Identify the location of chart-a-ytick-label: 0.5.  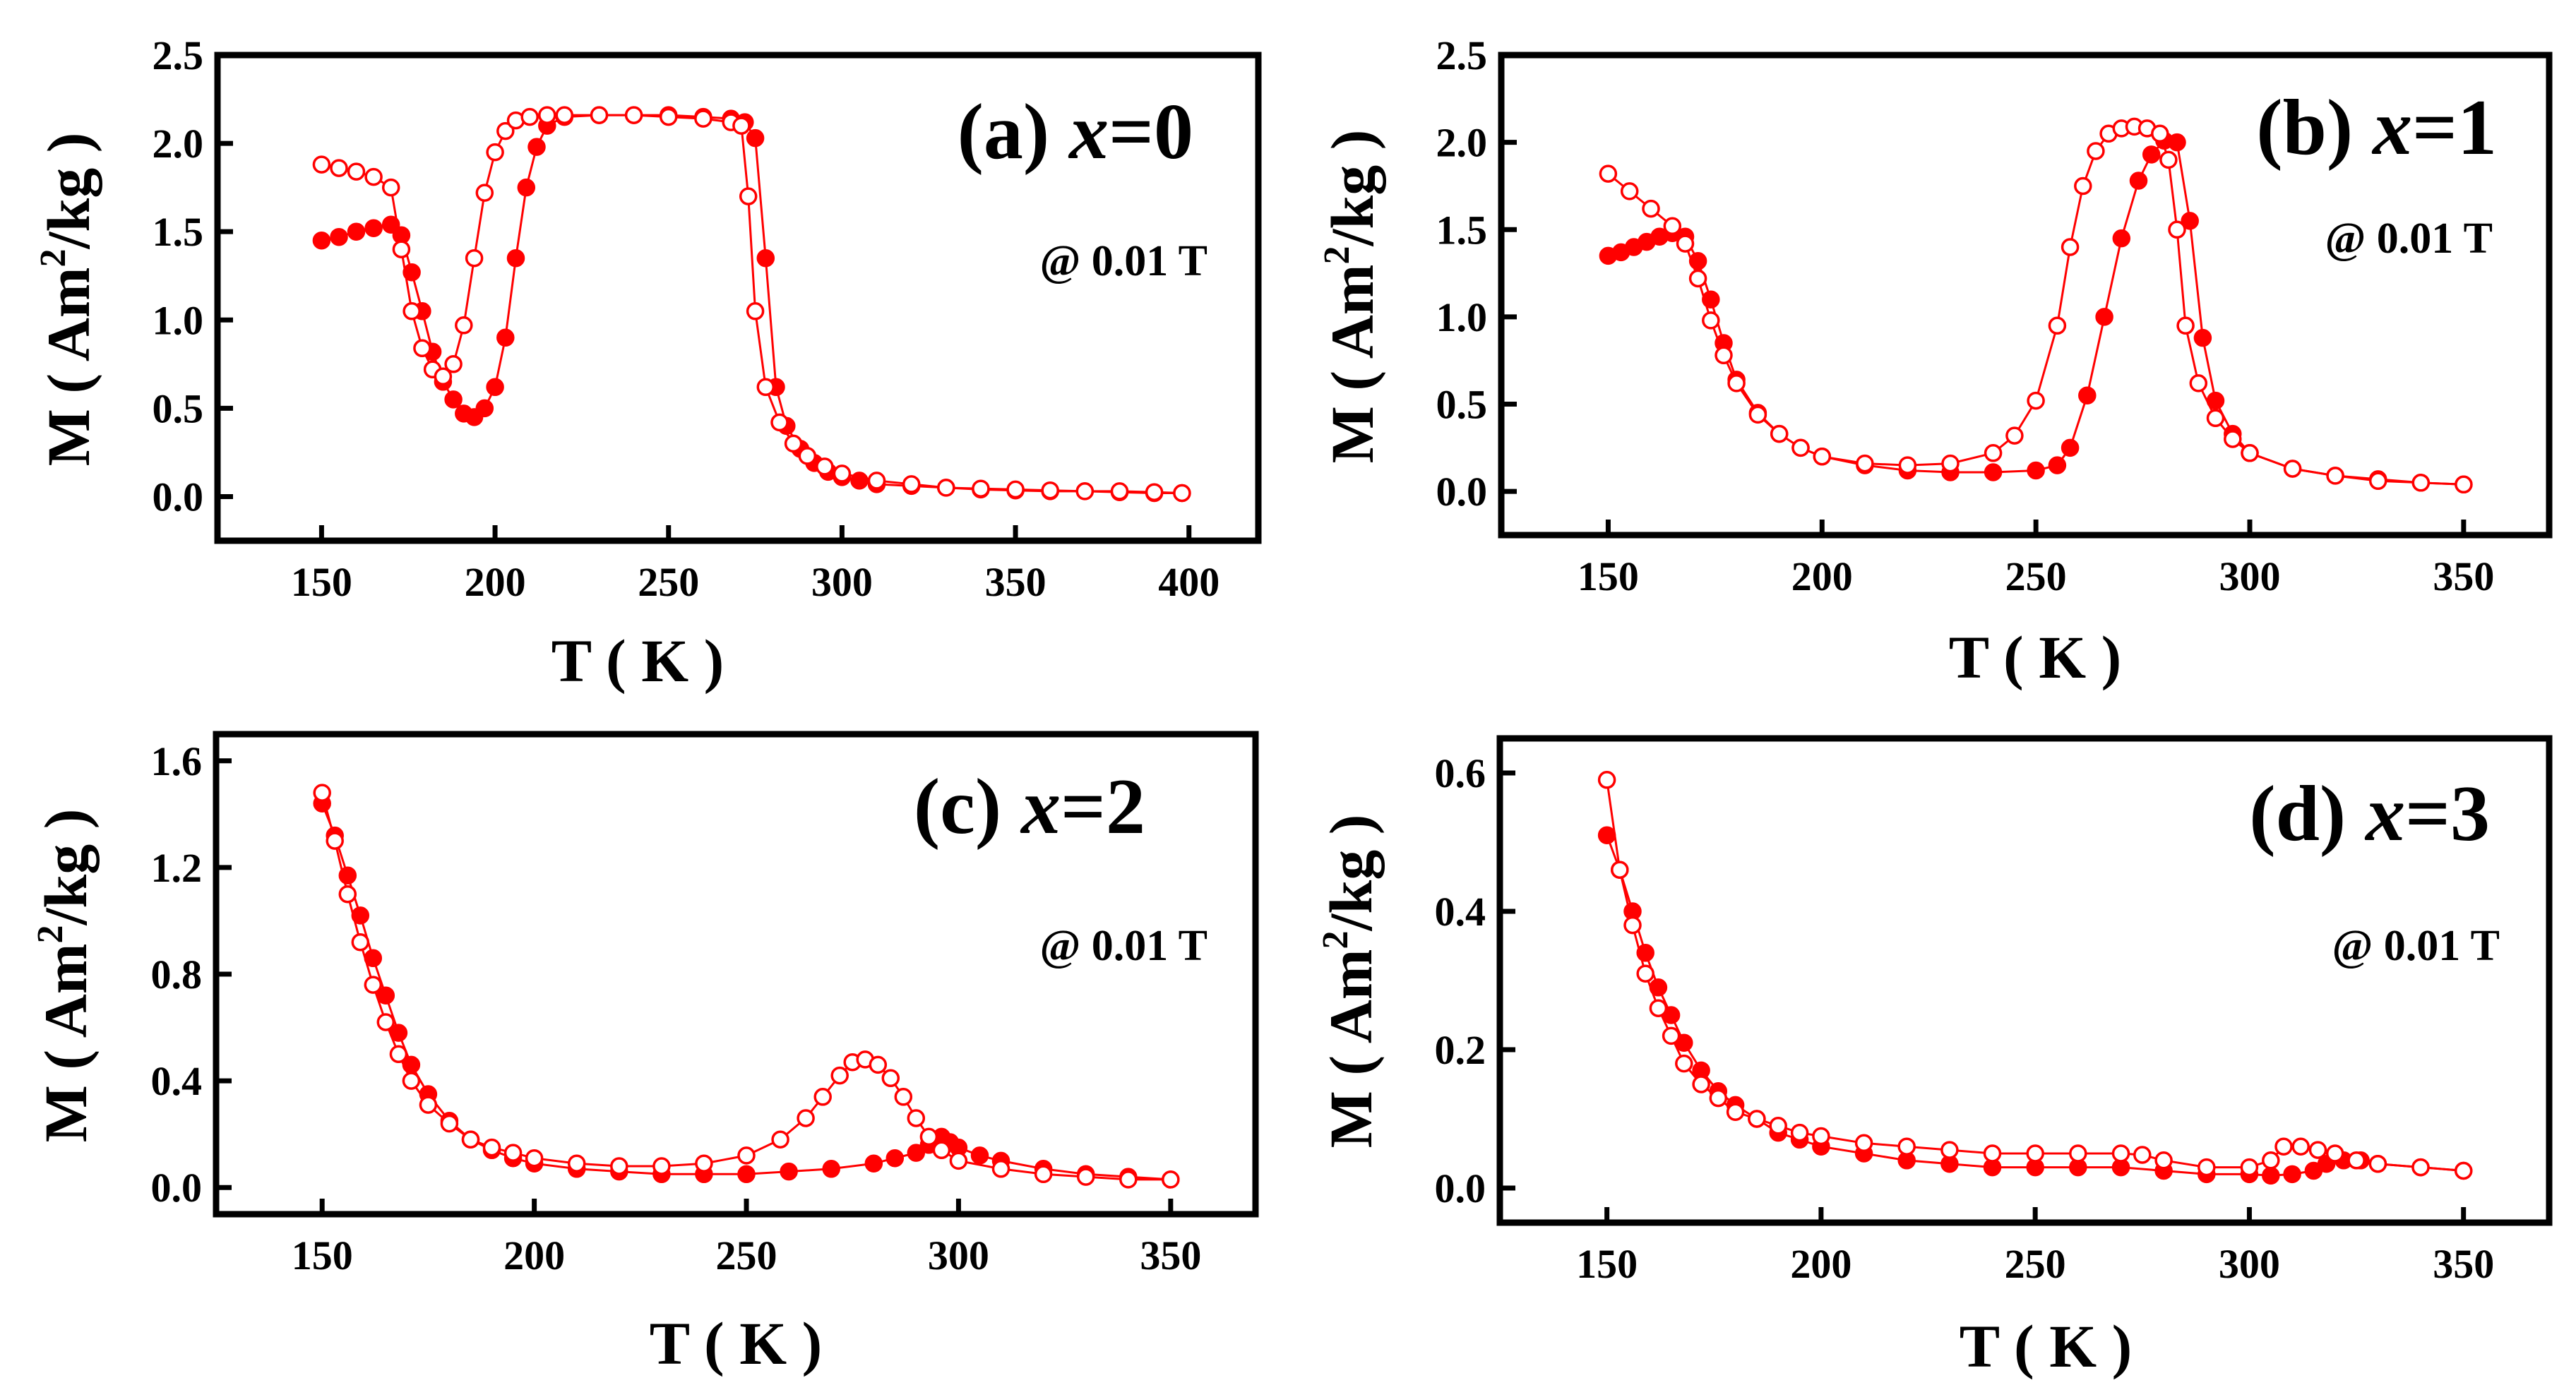
(178, 408).